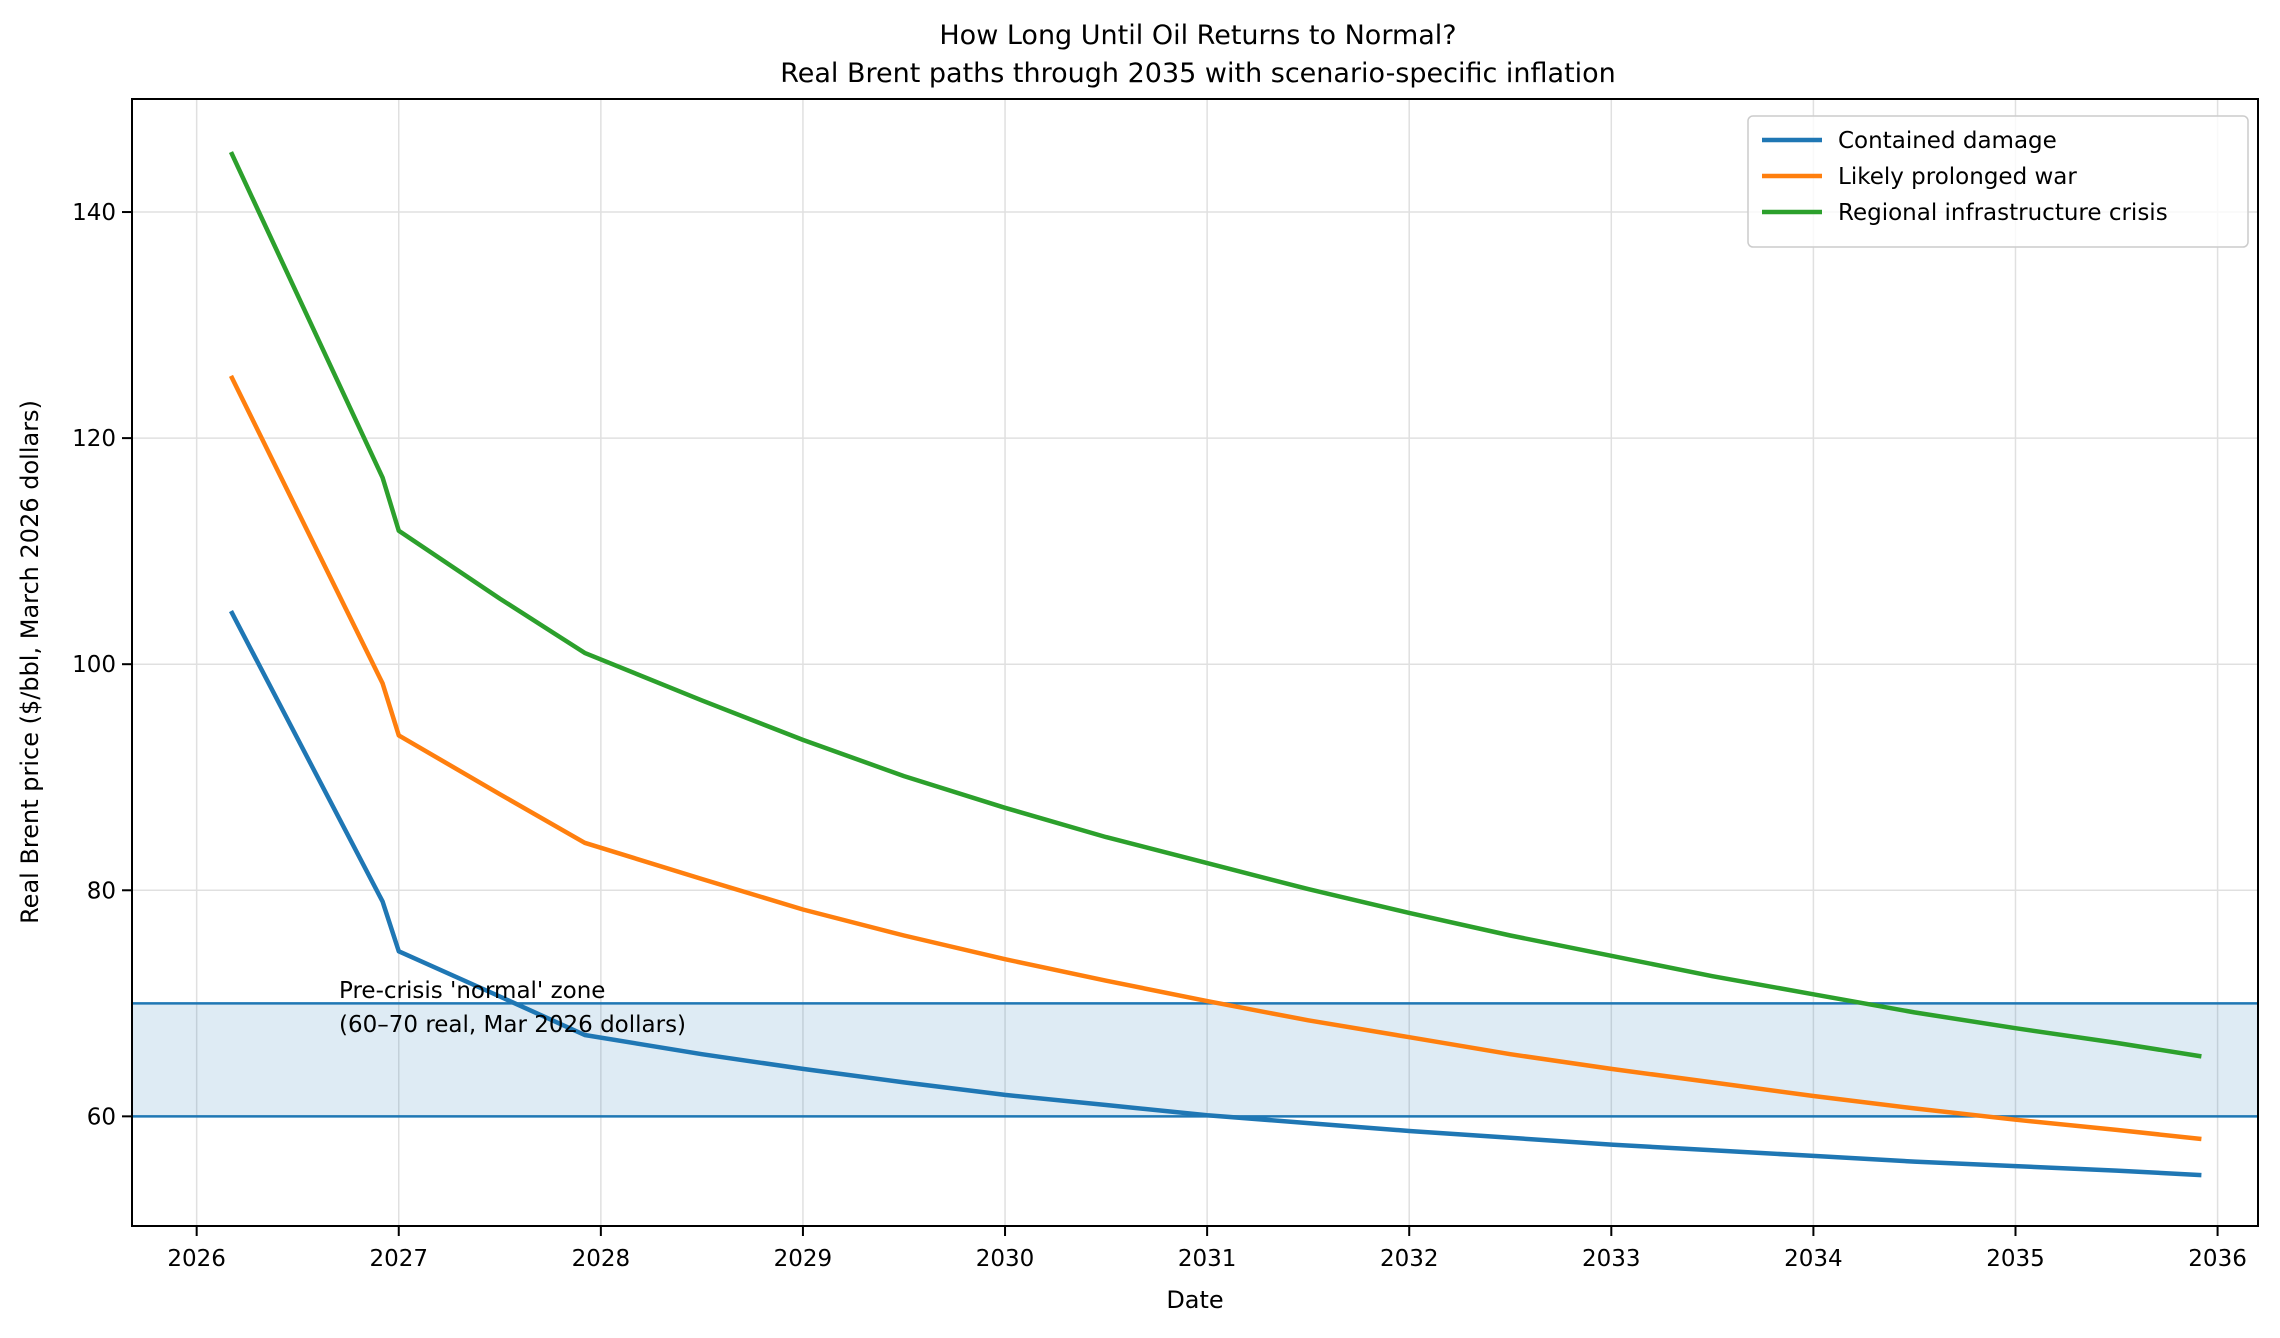 The height and width of the screenshot is (1338, 2280). What do you see at coordinates (1813, 1259) in the screenshot?
I see `x-tick-label: 2034` at bounding box center [1813, 1259].